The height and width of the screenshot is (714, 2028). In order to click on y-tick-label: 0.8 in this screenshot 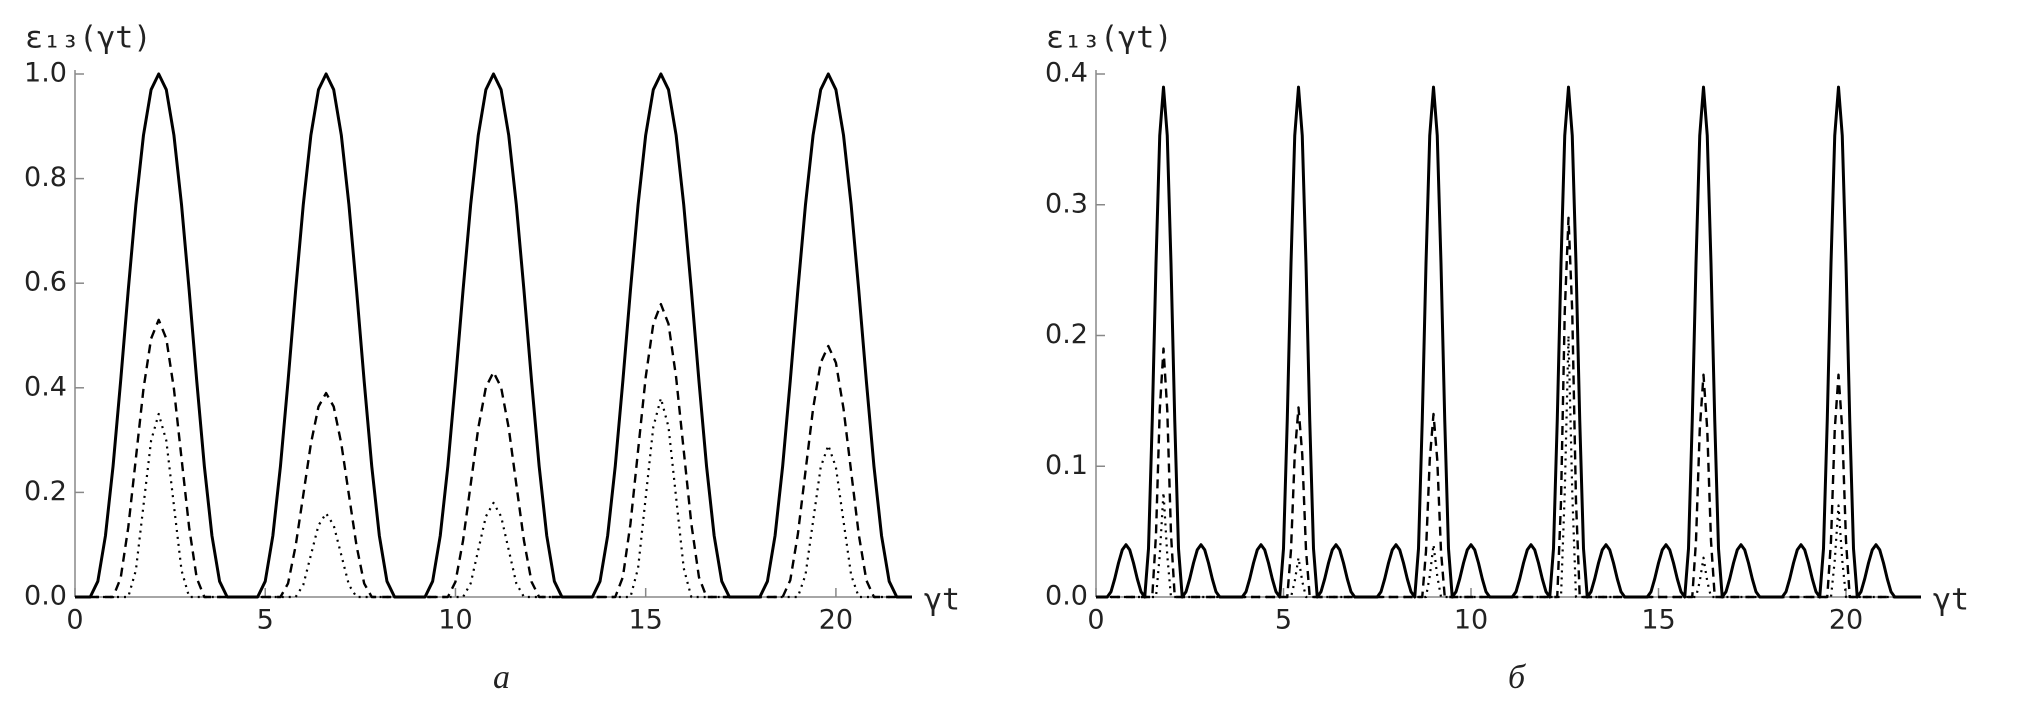, I will do `click(45, 177)`.